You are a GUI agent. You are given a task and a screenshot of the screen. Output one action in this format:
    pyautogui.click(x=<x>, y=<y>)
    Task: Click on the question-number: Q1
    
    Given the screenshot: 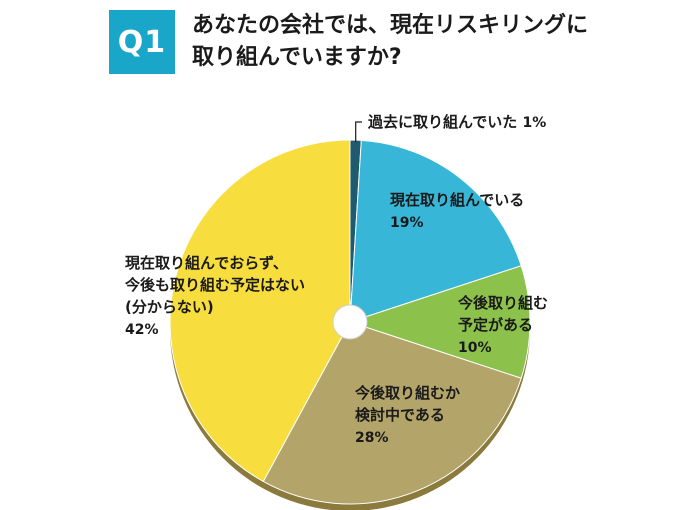 What is the action you would take?
    pyautogui.click(x=142, y=42)
    